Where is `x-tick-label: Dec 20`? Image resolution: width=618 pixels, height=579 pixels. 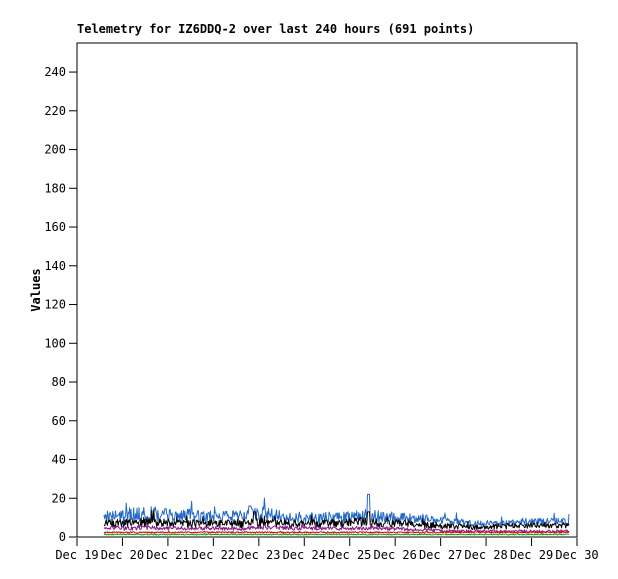
x-tick-label: Dec 20 is located at coordinates (122, 555).